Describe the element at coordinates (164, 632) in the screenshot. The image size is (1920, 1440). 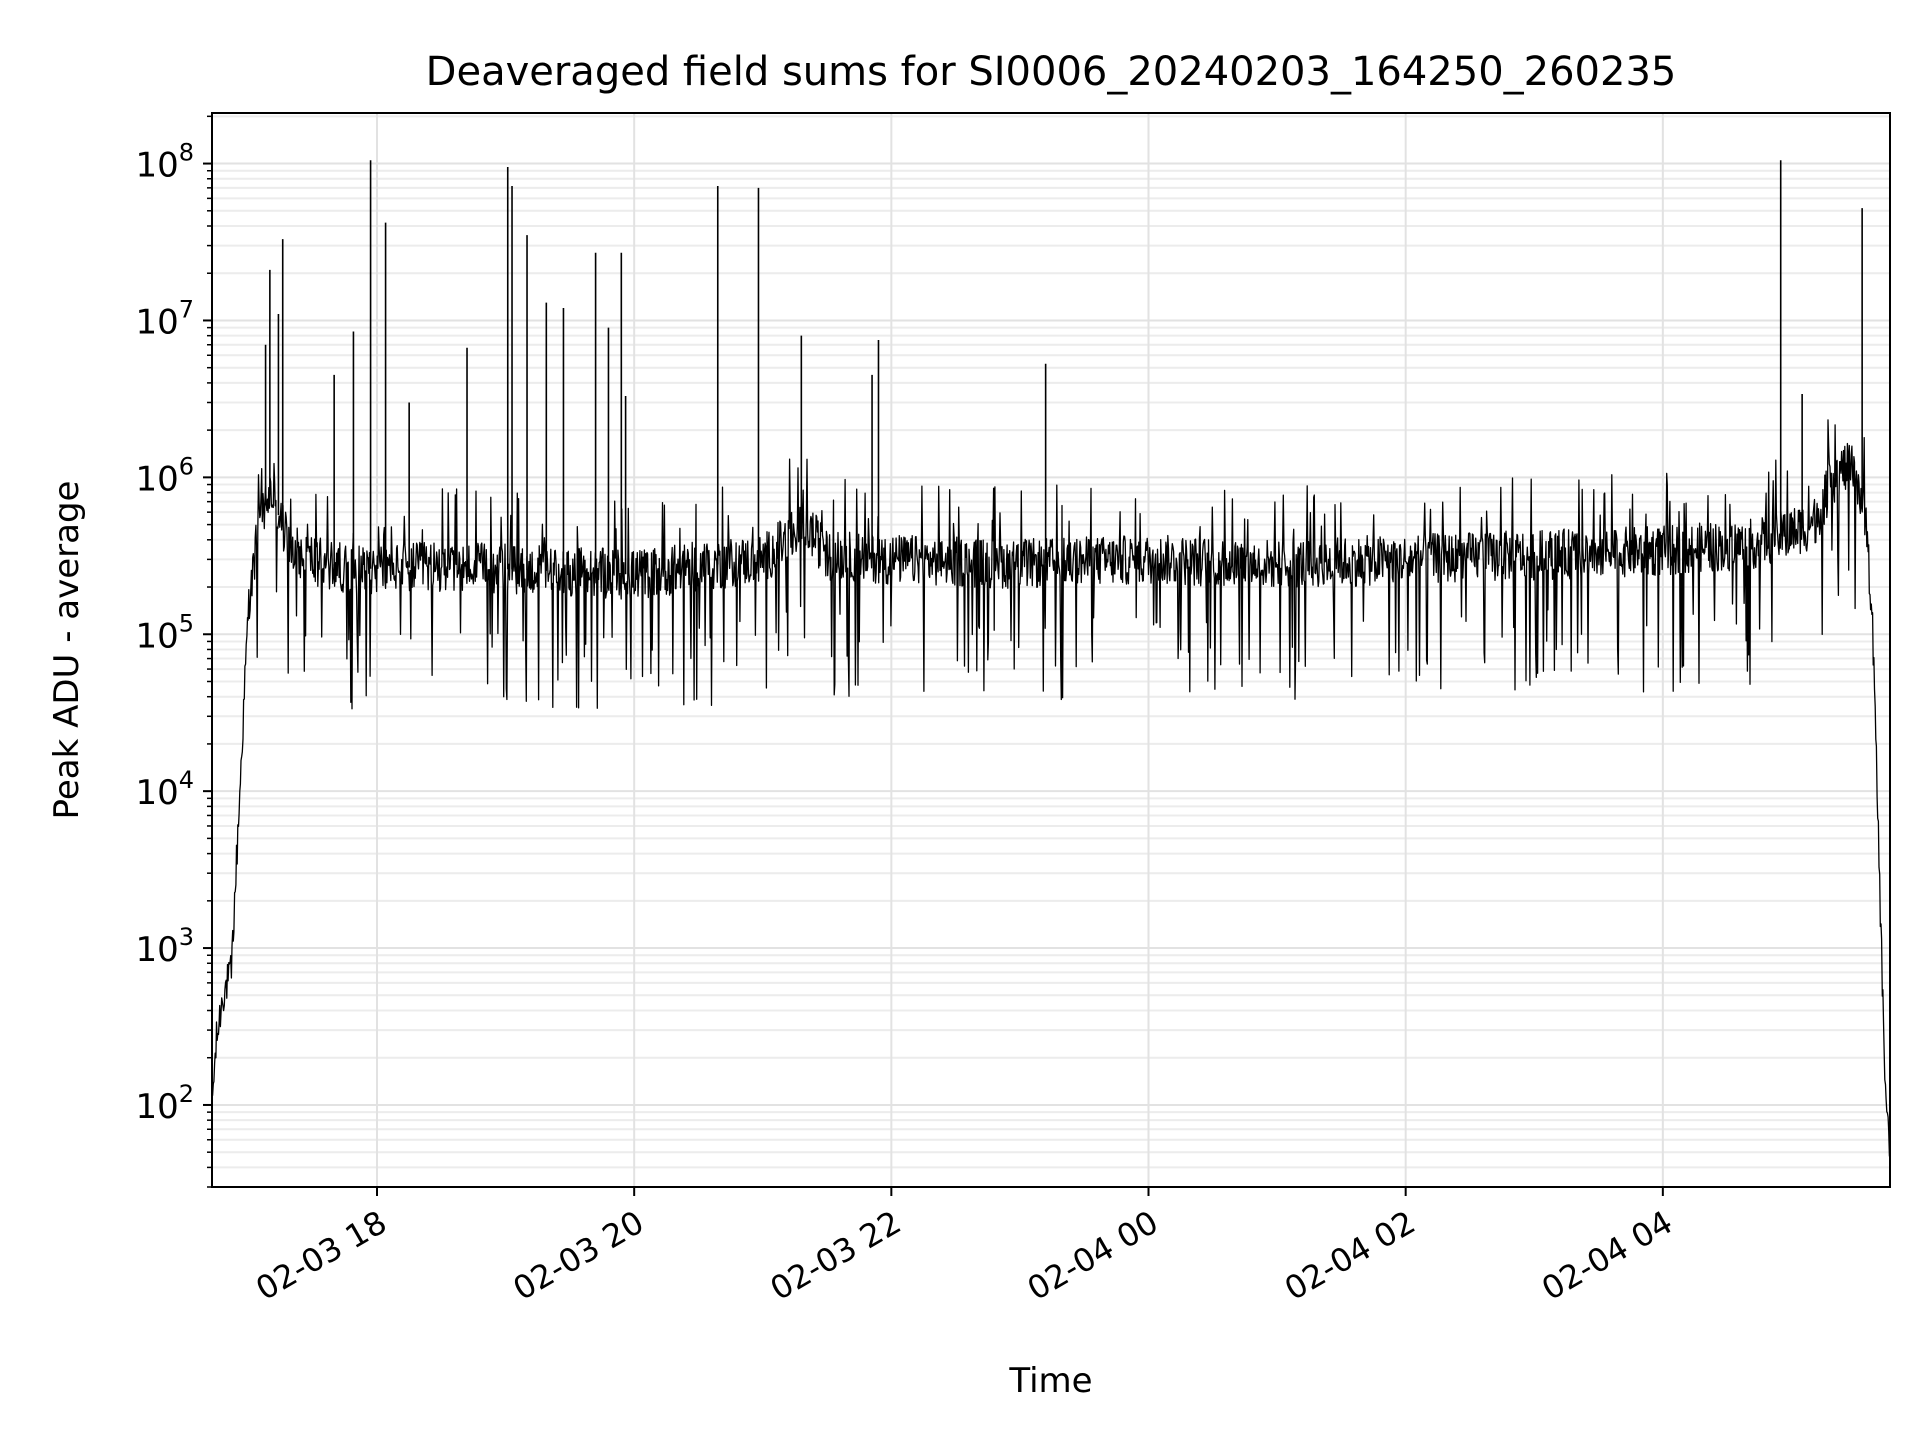
I see `y-tick-label: 10⁵` at that location.